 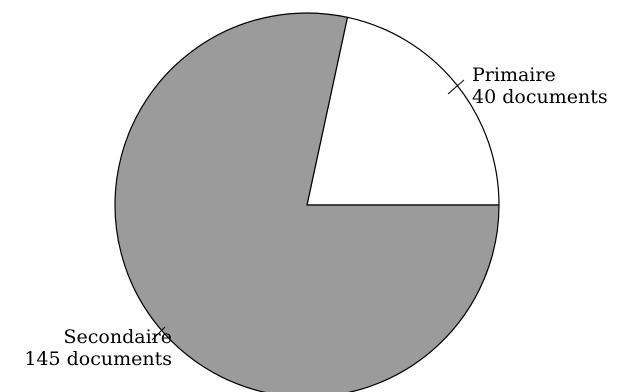 I want to click on leader-line-secondaire, so click(x=158, y=333).